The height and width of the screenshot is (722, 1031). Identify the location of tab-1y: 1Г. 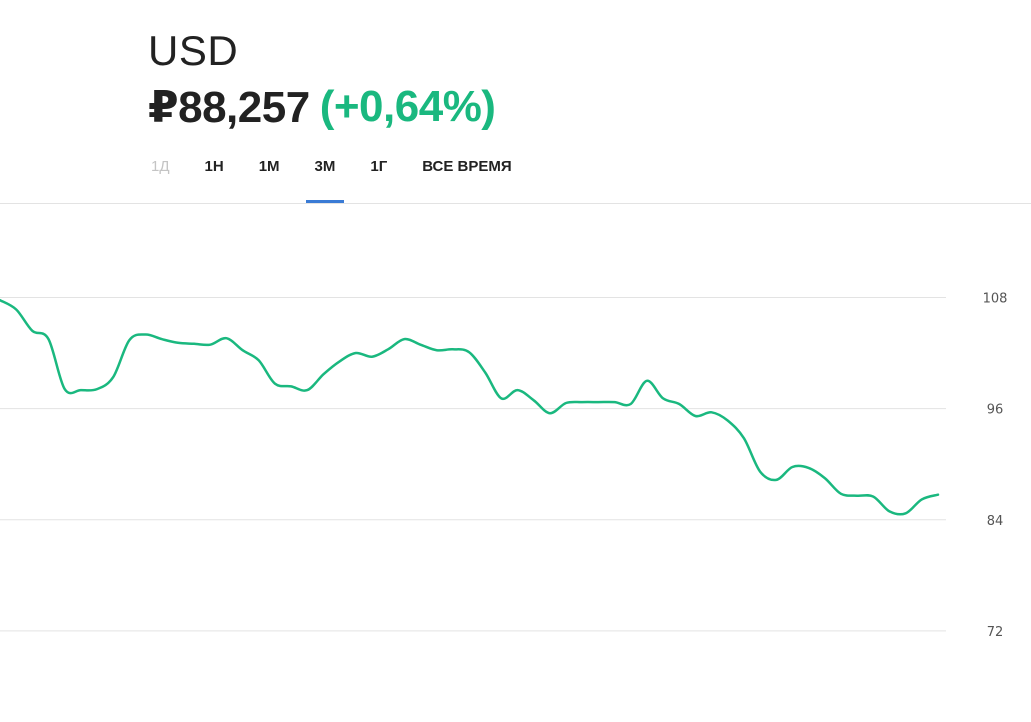
(378, 175).